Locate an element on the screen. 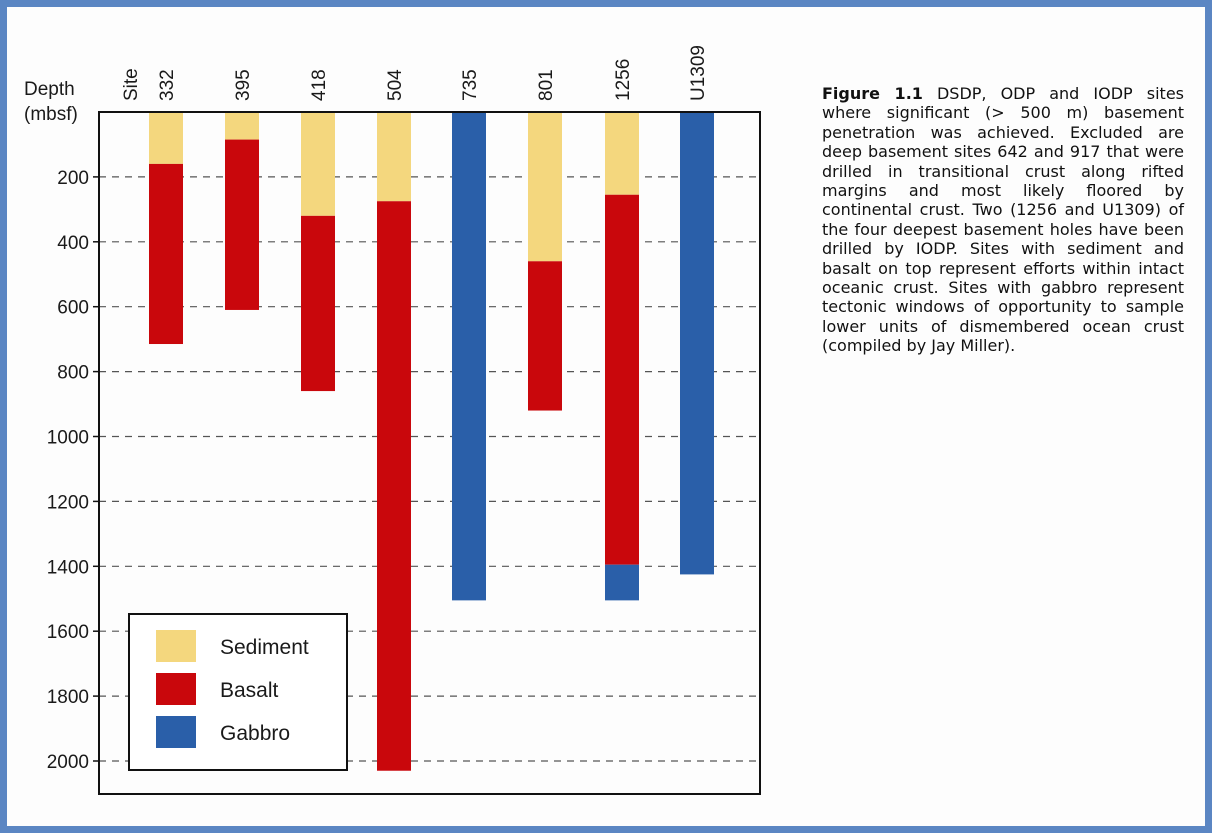 The image size is (1212, 833). site-label-U1309: U1309 is located at coordinates (698, 73).